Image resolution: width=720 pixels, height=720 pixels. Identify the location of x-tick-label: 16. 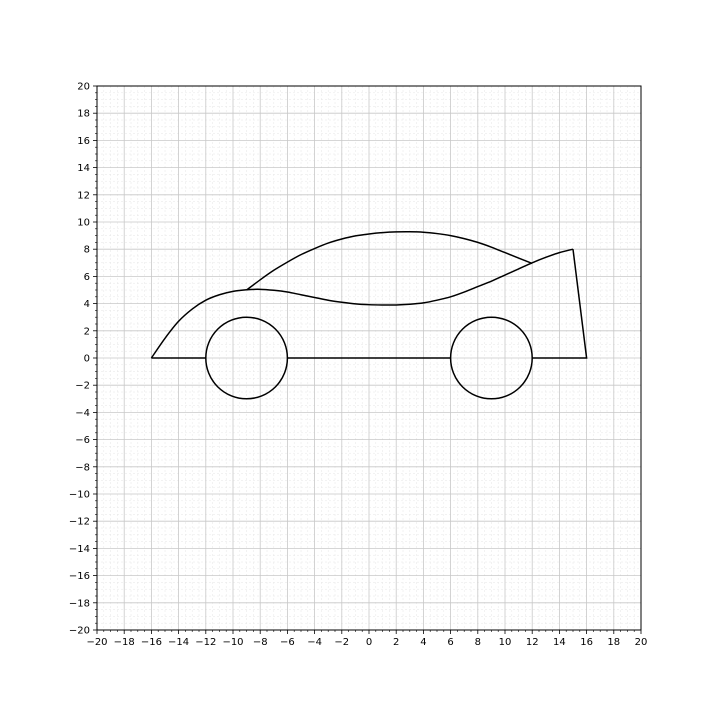
(586, 642).